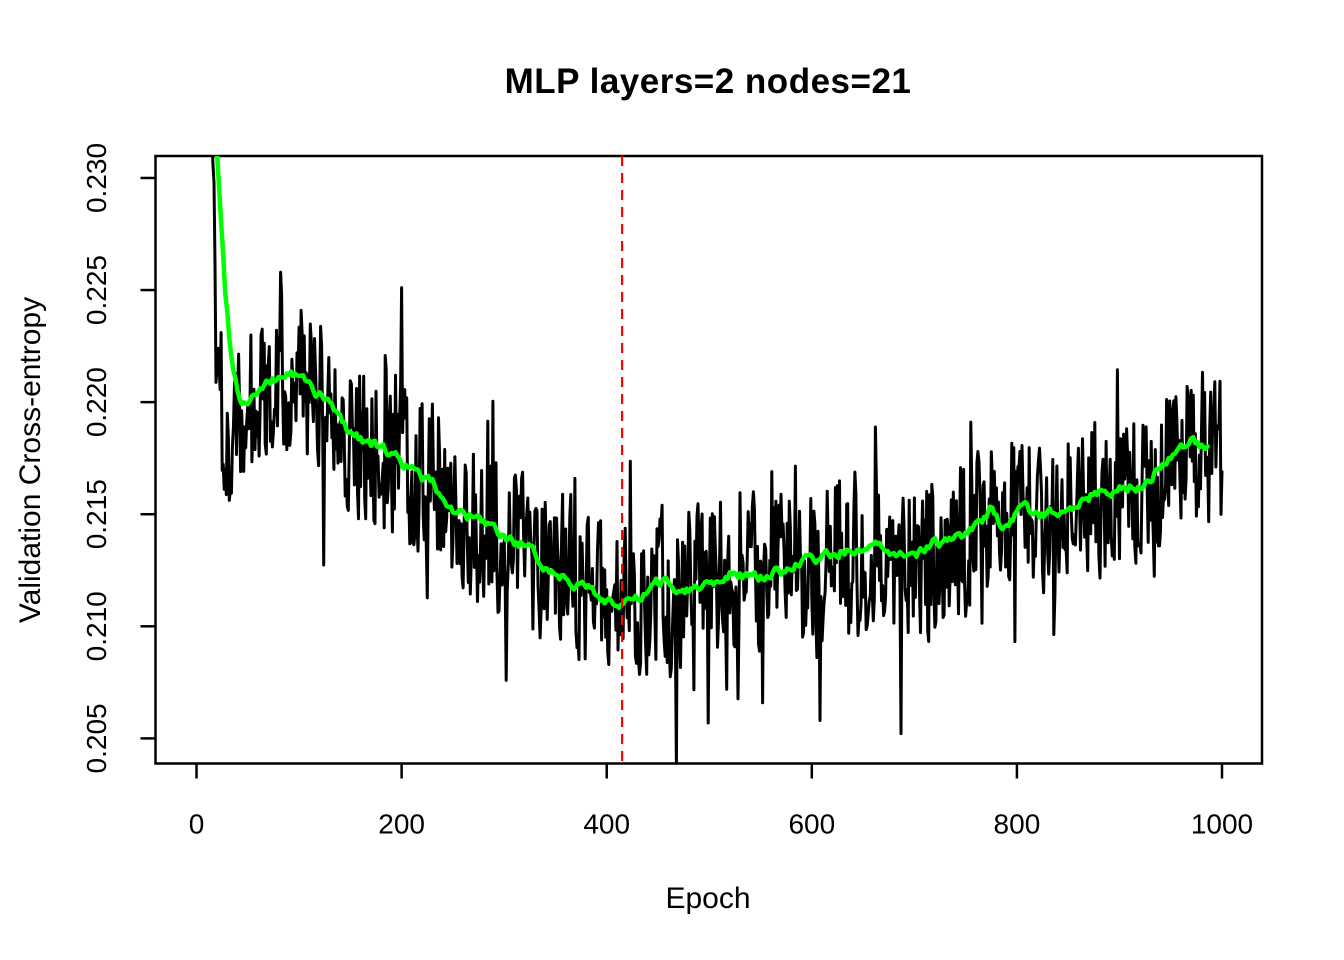  What do you see at coordinates (1017, 824) in the screenshot?
I see `x-tick-label: 800` at bounding box center [1017, 824].